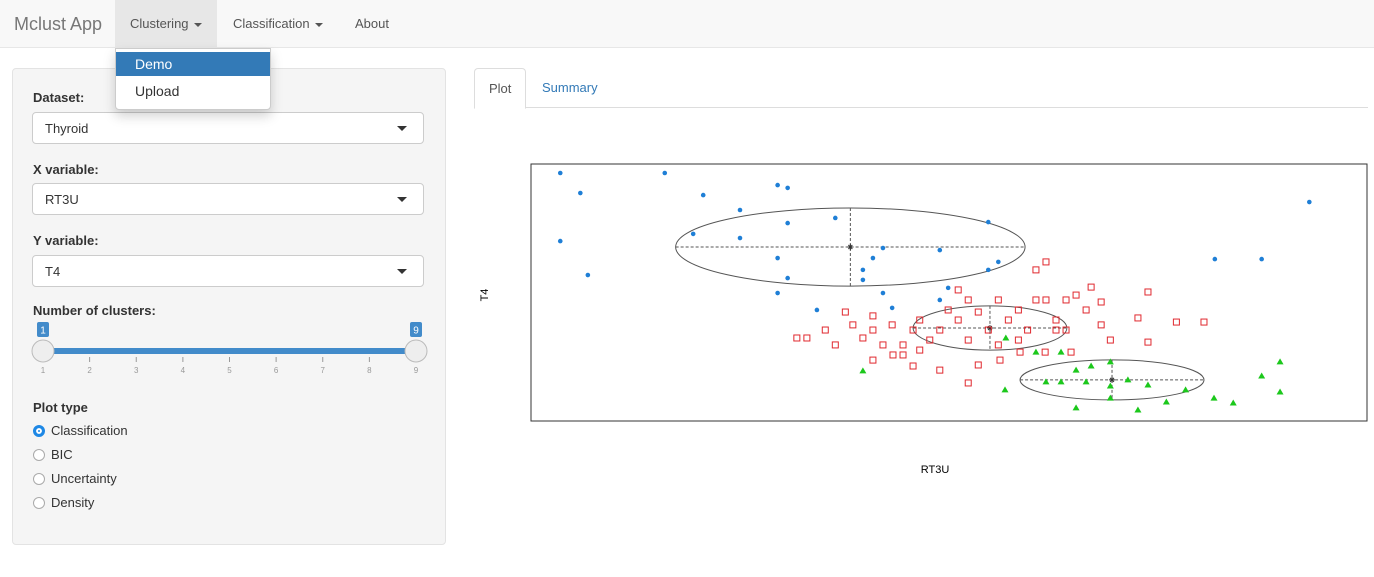 This screenshot has width=1374, height=577. I want to click on select-value: Thyroid, so click(67, 128).